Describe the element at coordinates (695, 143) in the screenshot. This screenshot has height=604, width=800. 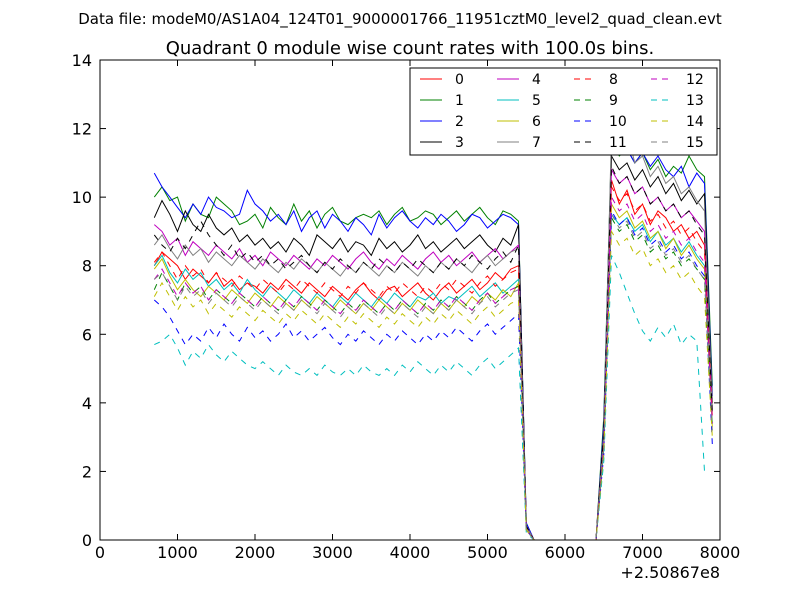
I see `legend-label-15: 15` at that location.